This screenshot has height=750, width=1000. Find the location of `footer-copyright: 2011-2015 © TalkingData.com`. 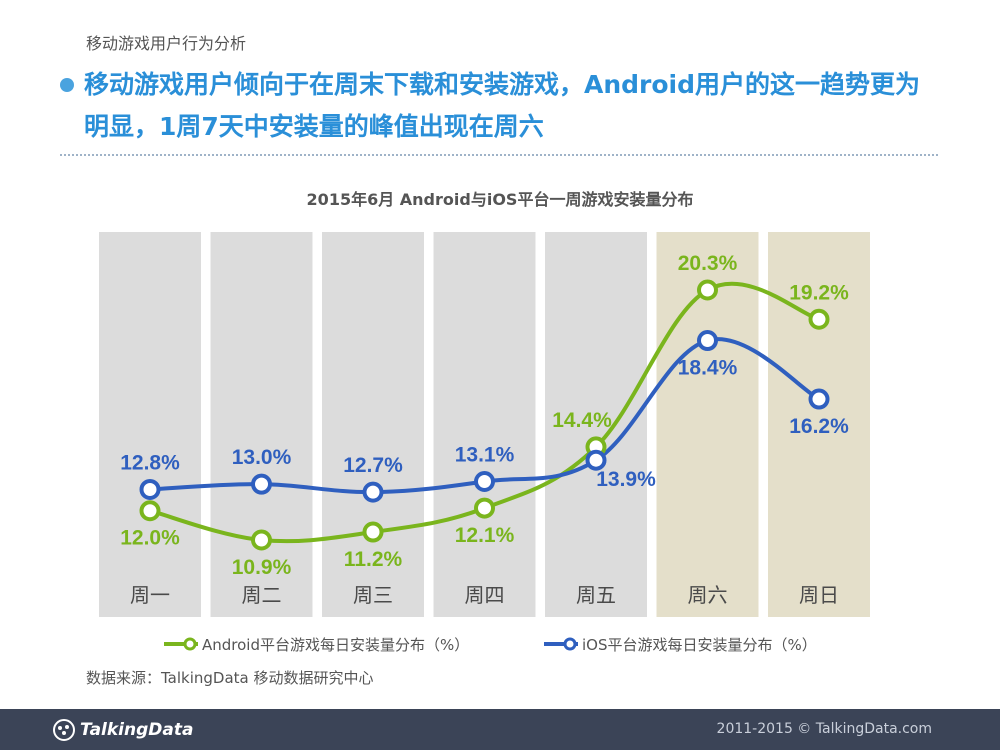

footer-copyright: 2011-2015 © TalkingData.com is located at coordinates (824, 729).